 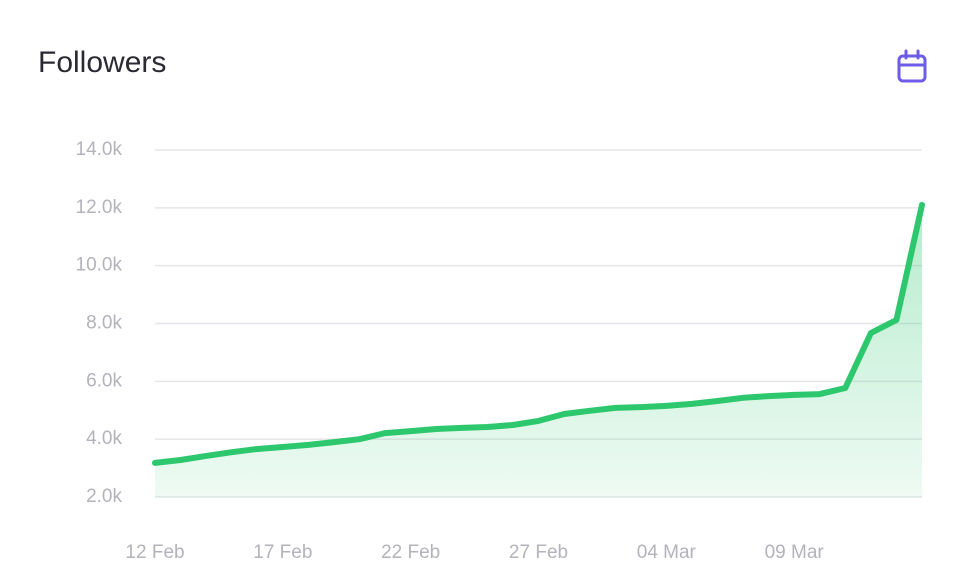 What do you see at coordinates (154, 552) in the screenshot?
I see `x-tick-label: 12 Feb` at bounding box center [154, 552].